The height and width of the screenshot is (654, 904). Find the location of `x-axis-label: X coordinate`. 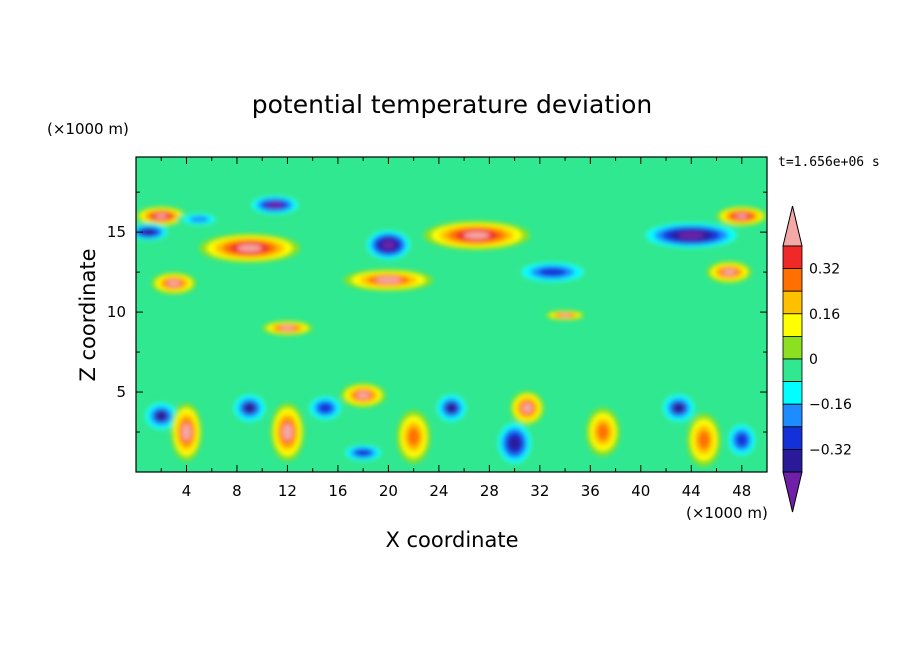

x-axis-label: X coordinate is located at coordinates (451, 540).